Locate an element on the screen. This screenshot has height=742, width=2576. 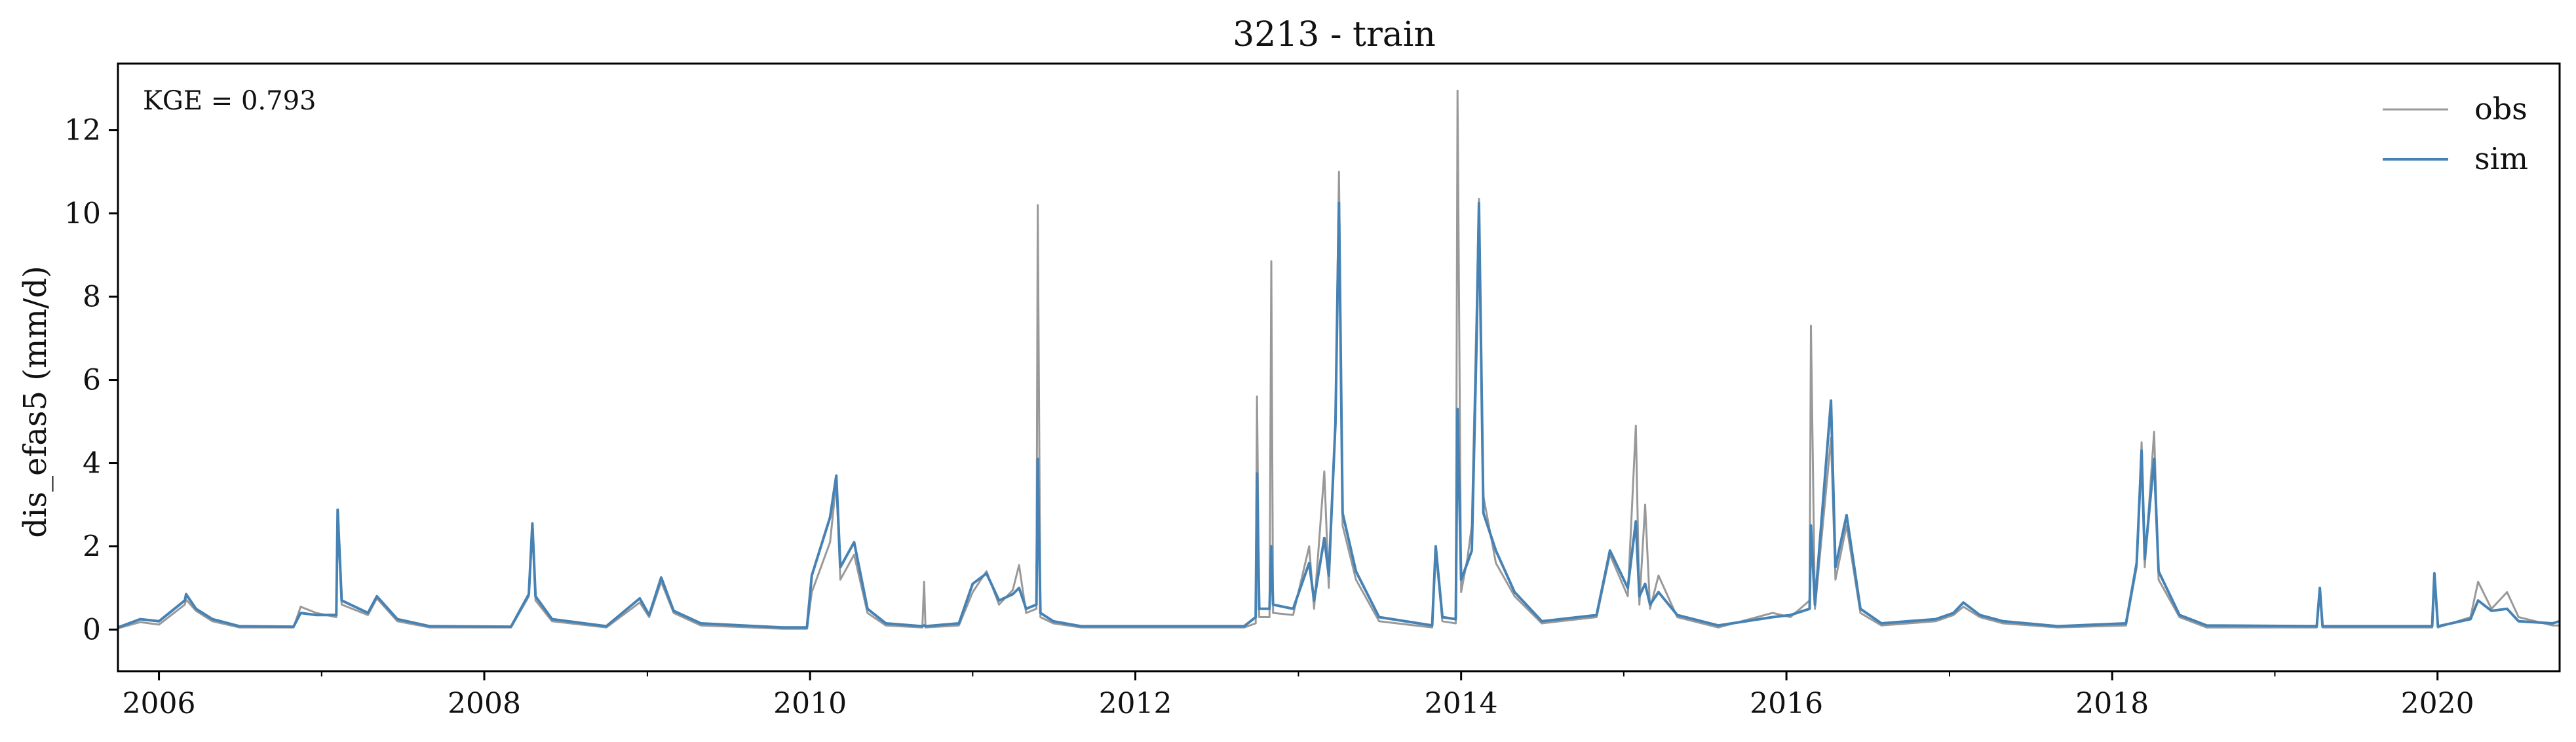
y-axis-label: dis_efas5 (mm/d) is located at coordinates (35, 401).